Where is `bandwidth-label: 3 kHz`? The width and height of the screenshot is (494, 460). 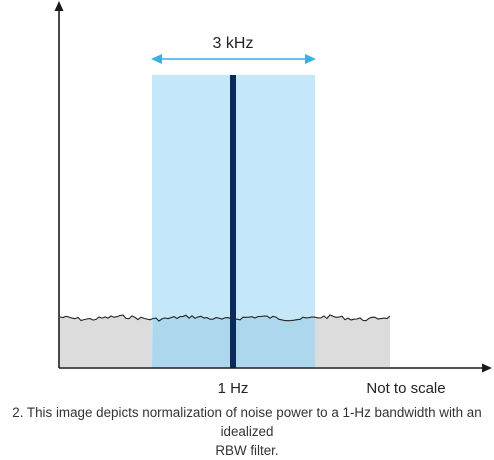 bandwidth-label: 3 kHz is located at coordinates (233, 43).